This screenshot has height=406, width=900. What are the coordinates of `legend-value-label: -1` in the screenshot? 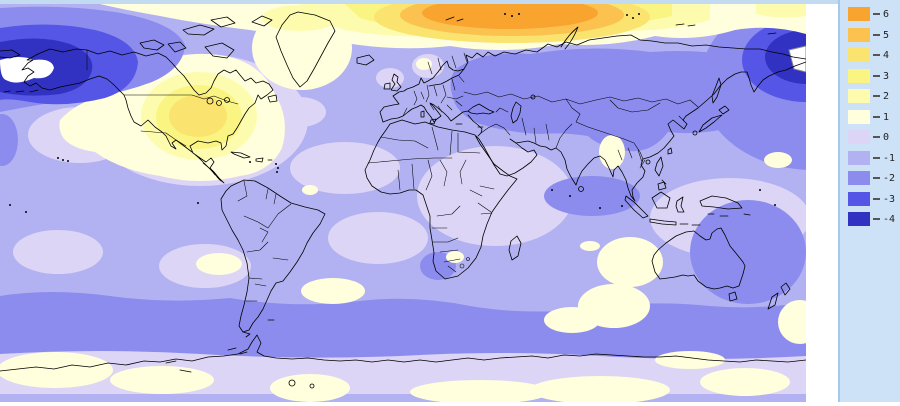 It's located at (889, 158).